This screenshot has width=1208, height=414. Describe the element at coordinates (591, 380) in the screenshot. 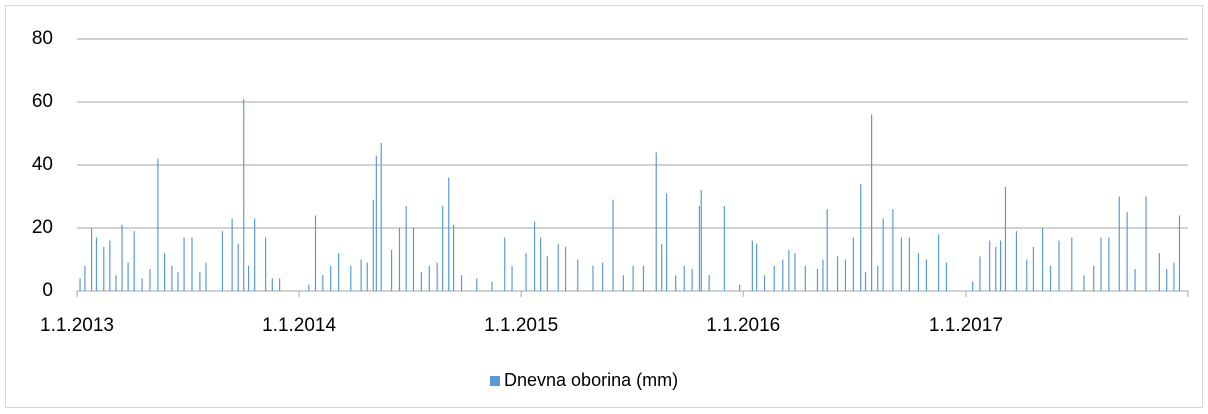

I see `legend-label: Dnevna oborina (mm)` at that location.